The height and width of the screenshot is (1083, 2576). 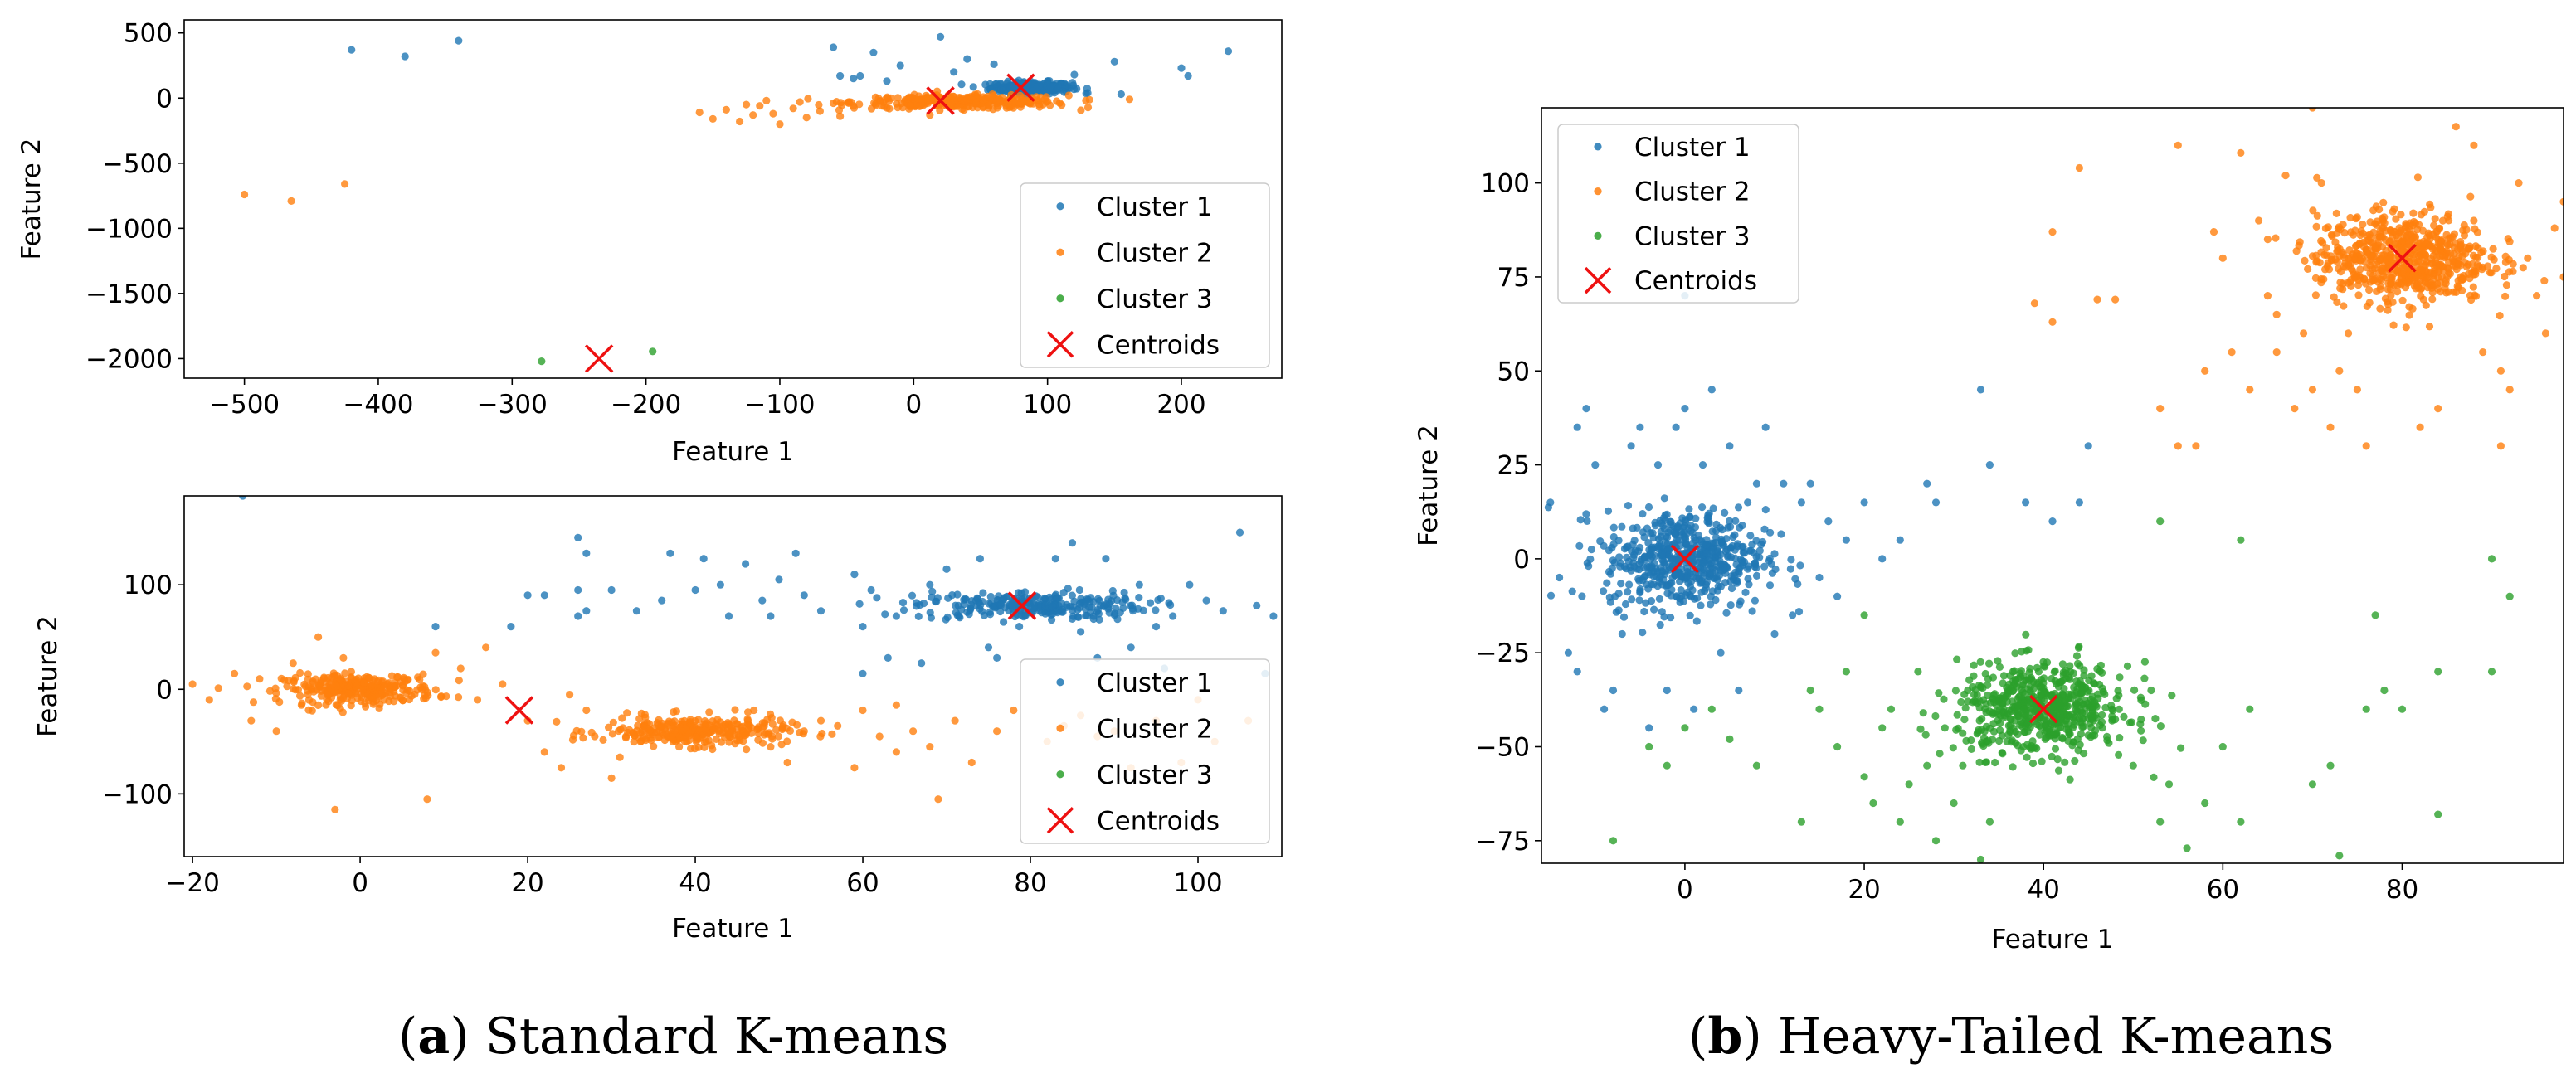 What do you see at coordinates (527, 883) in the screenshot?
I see `x-tick-label: 20` at bounding box center [527, 883].